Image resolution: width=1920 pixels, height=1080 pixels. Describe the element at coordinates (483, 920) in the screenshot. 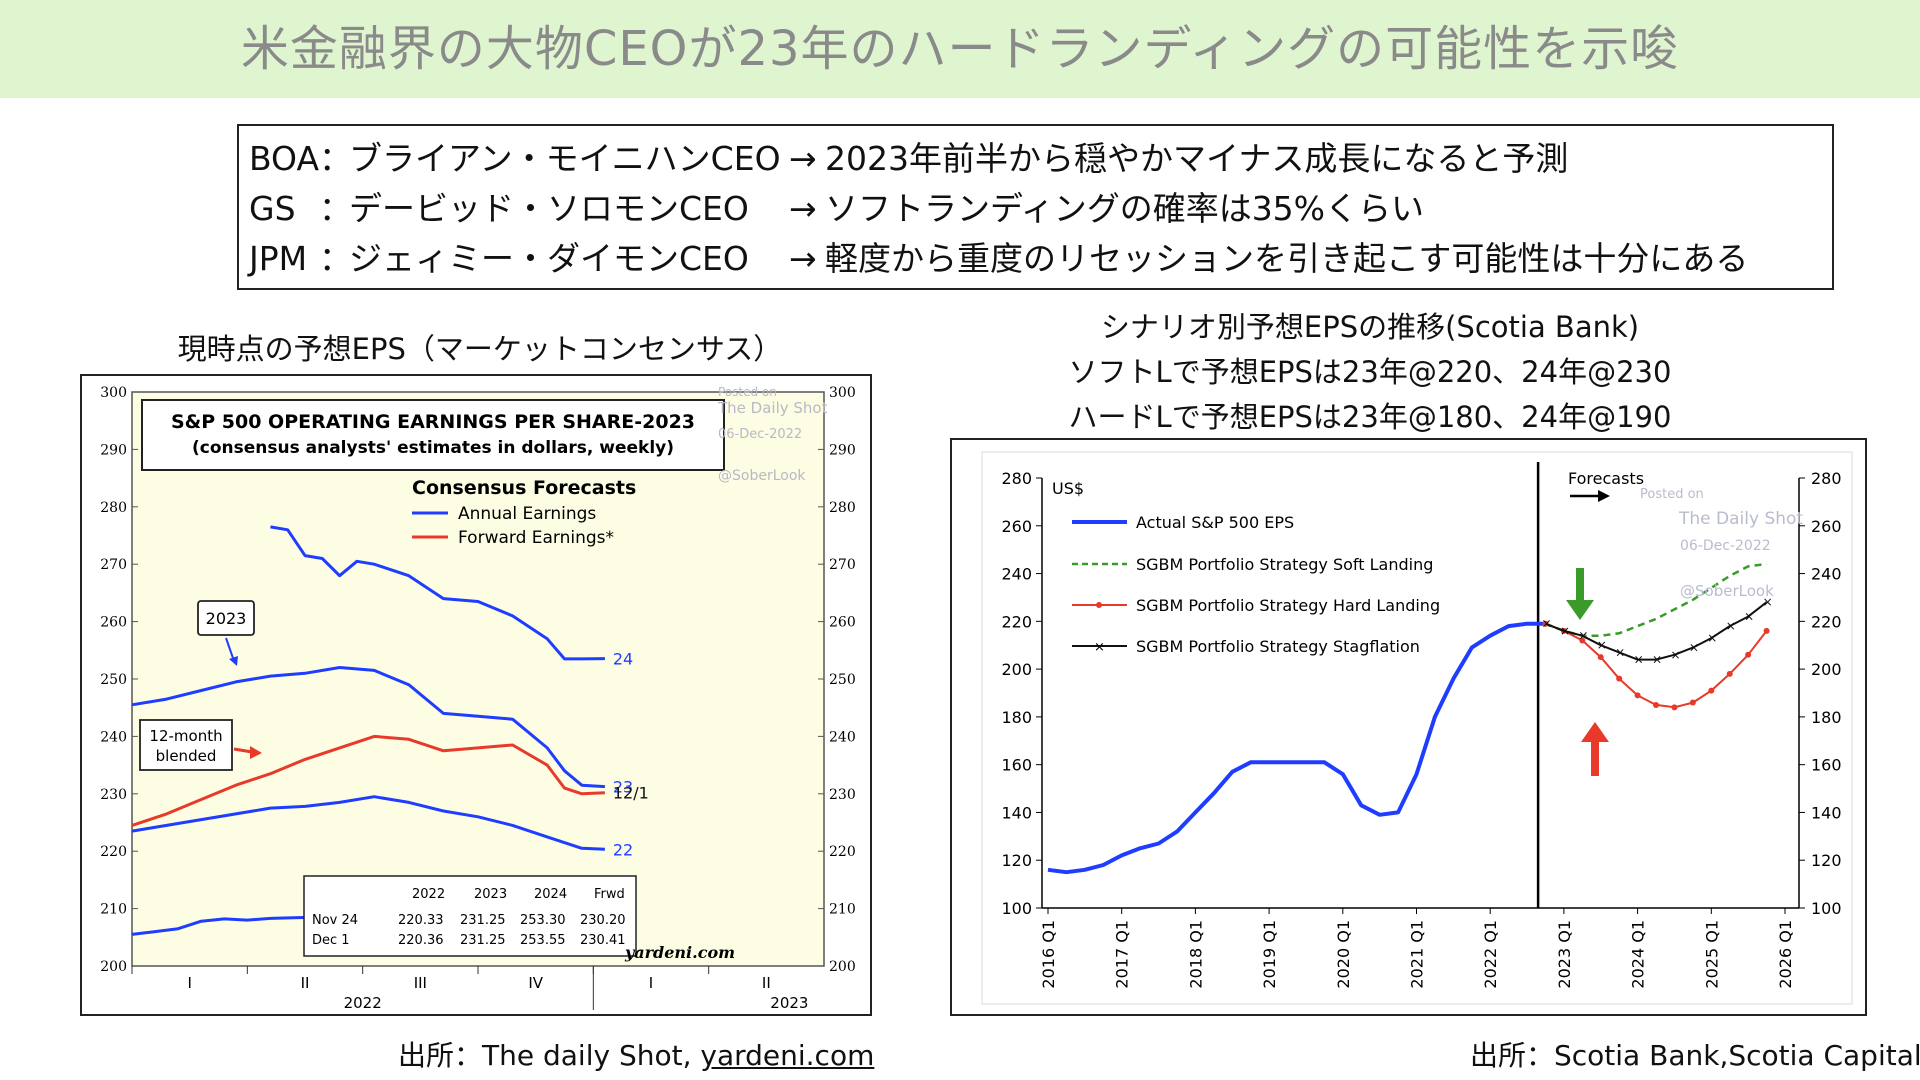

I see `table-cell: 231.25` at that location.